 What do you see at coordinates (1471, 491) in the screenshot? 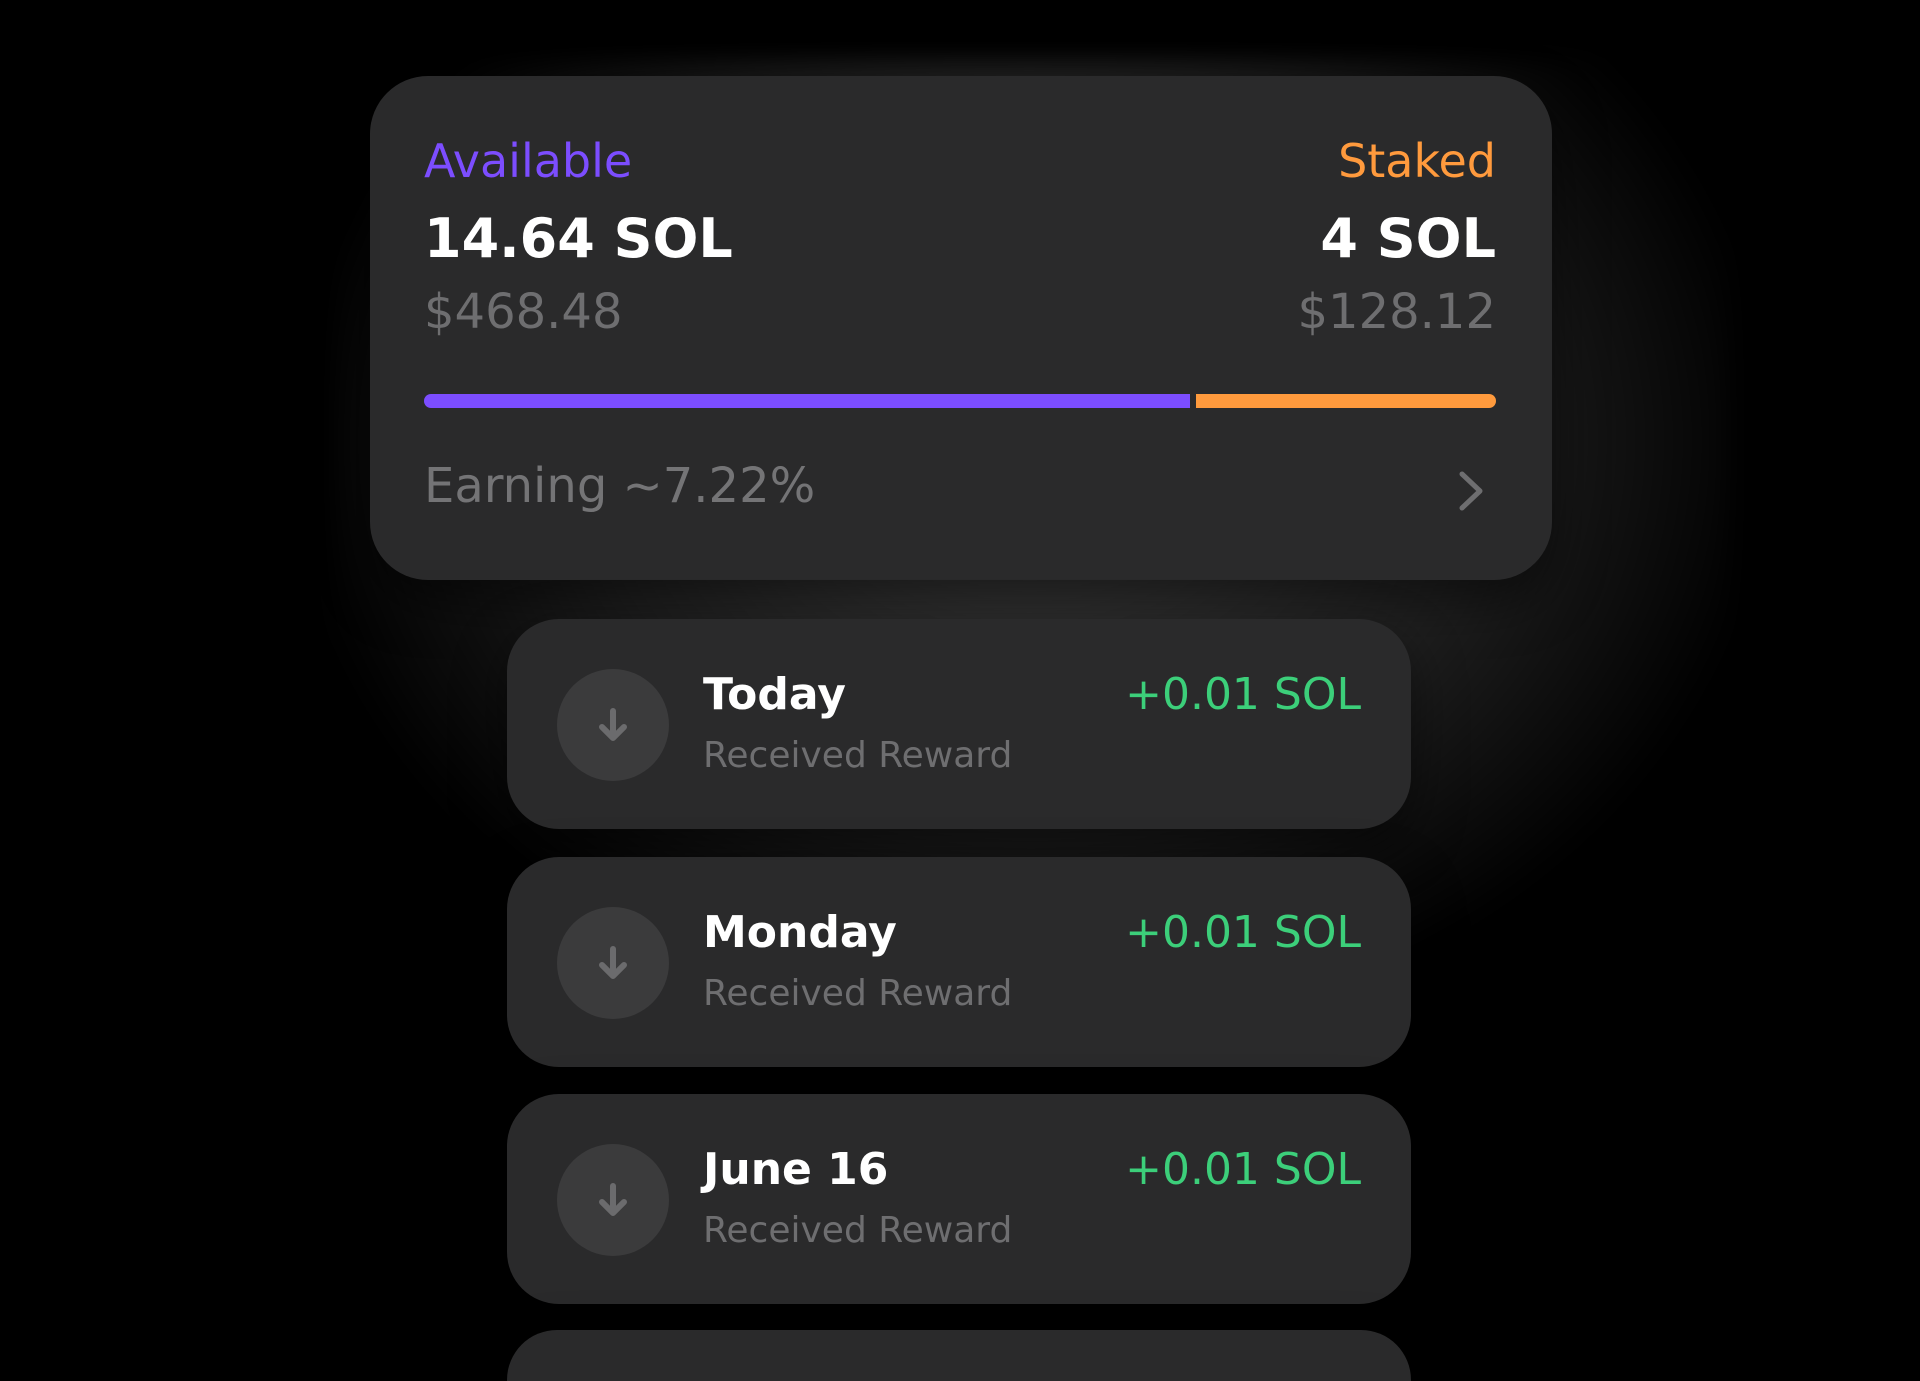
I see `chevron-right-icon` at bounding box center [1471, 491].